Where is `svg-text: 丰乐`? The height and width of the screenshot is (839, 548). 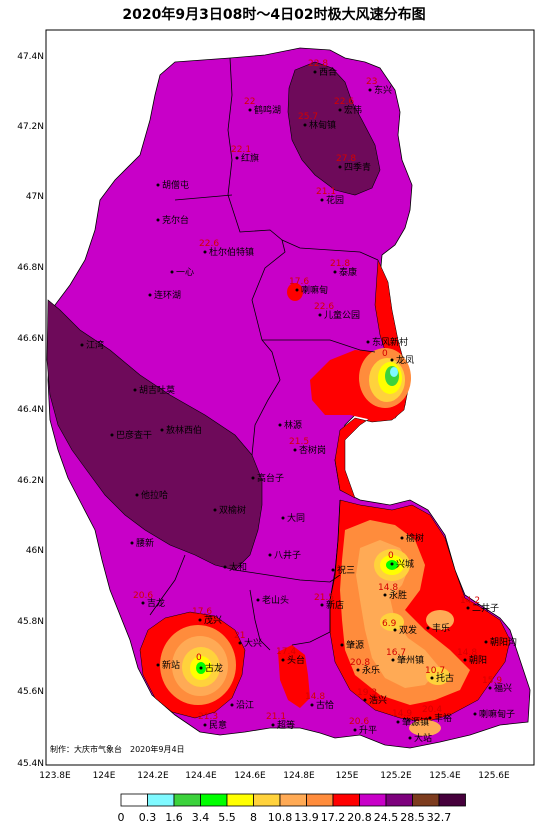
svg-text: 丰乐 is located at coordinates (441, 628).